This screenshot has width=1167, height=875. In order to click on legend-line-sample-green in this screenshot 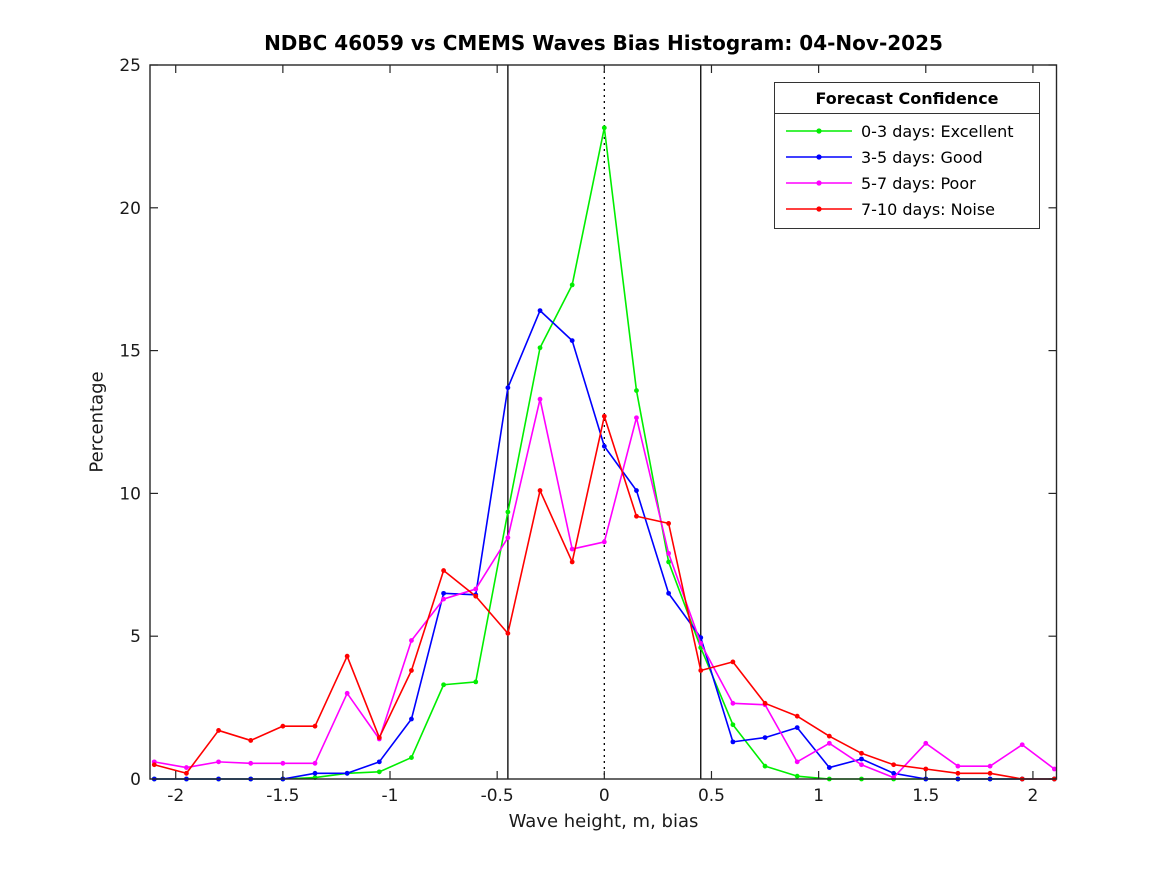, I will do `click(819, 131)`.